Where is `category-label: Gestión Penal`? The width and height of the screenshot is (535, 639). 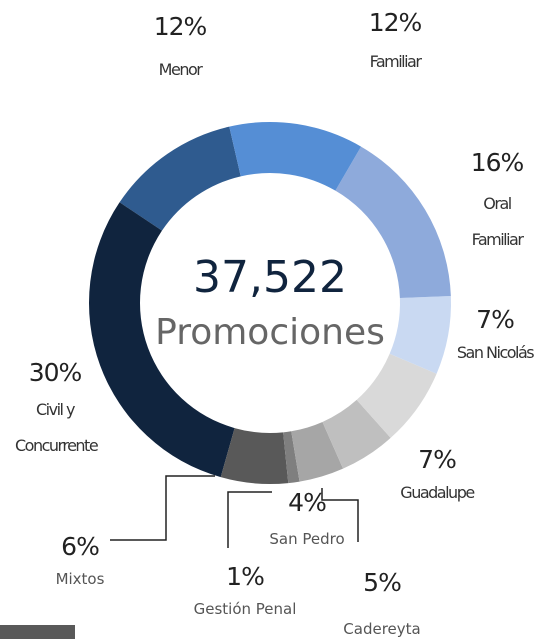
category-label: Gestión Penal is located at coordinates (245, 609).